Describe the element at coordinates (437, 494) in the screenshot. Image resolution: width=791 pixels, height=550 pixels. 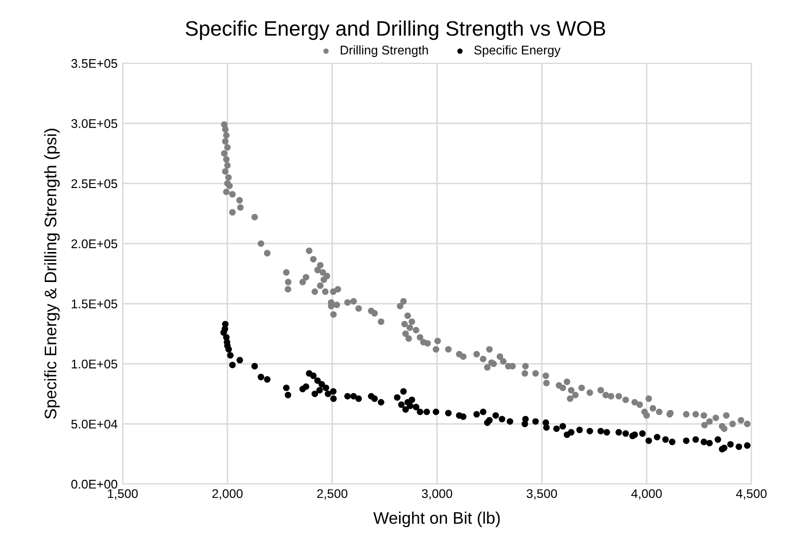
I see `x-tick-label: 3,000` at that location.